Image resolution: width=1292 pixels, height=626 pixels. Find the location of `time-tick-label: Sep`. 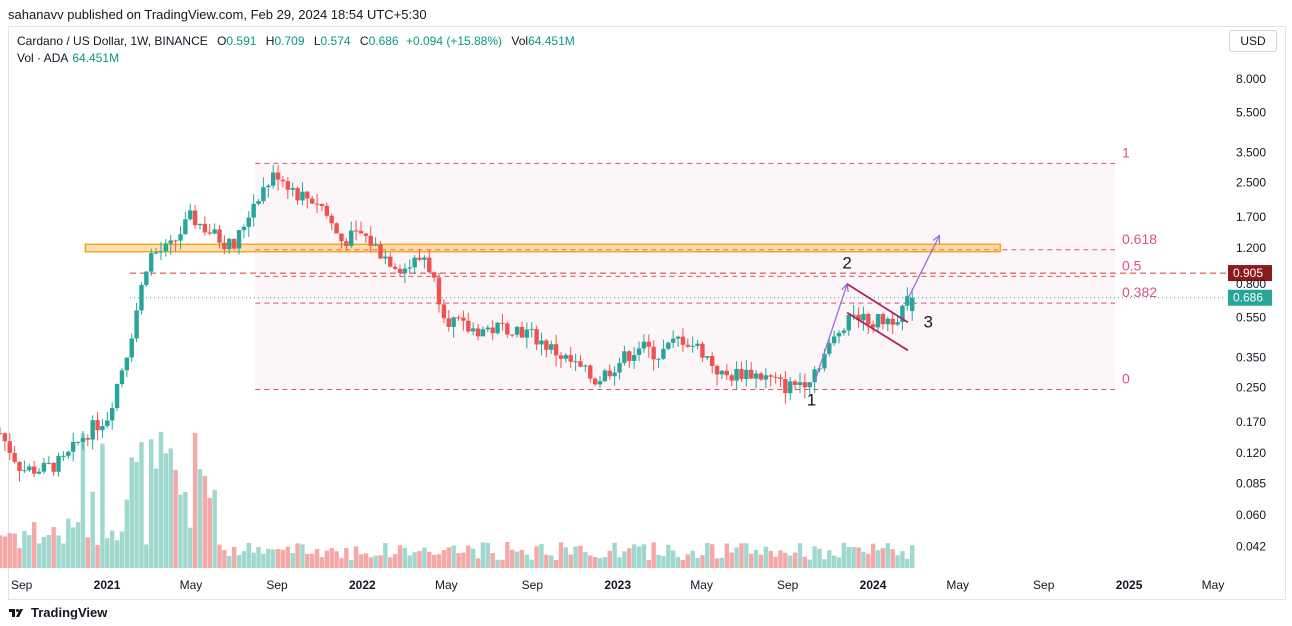

time-tick-label: Sep is located at coordinates (22, 585).